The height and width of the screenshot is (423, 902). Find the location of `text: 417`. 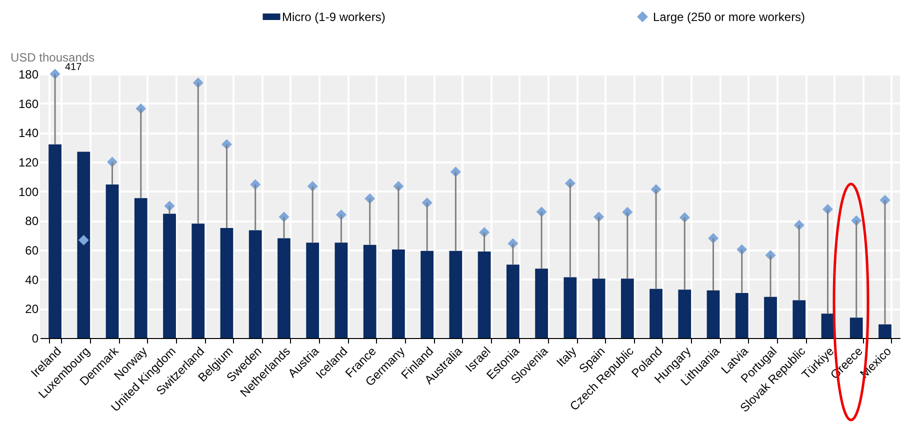

text: 417 is located at coordinates (73, 67).